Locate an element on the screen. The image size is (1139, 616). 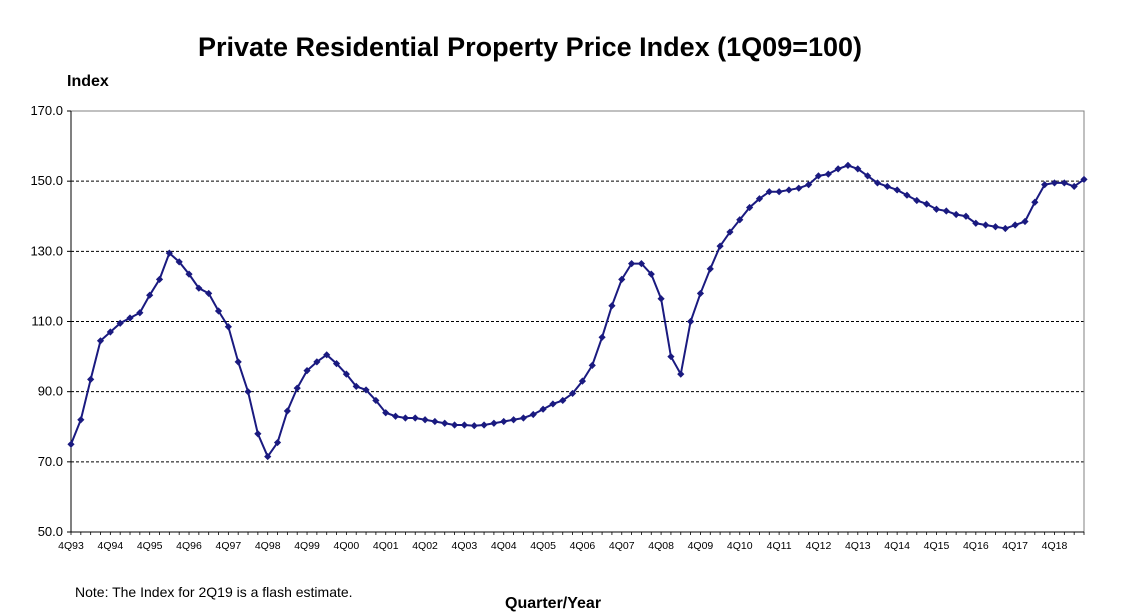
x-tick-label: 4Q17 is located at coordinates (1015, 546).